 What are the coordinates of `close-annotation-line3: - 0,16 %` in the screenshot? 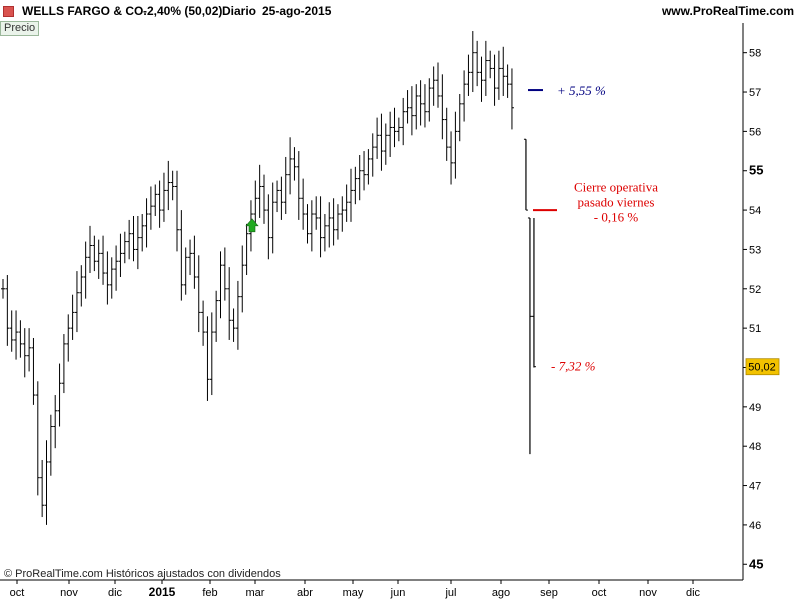 It's located at (616, 216).